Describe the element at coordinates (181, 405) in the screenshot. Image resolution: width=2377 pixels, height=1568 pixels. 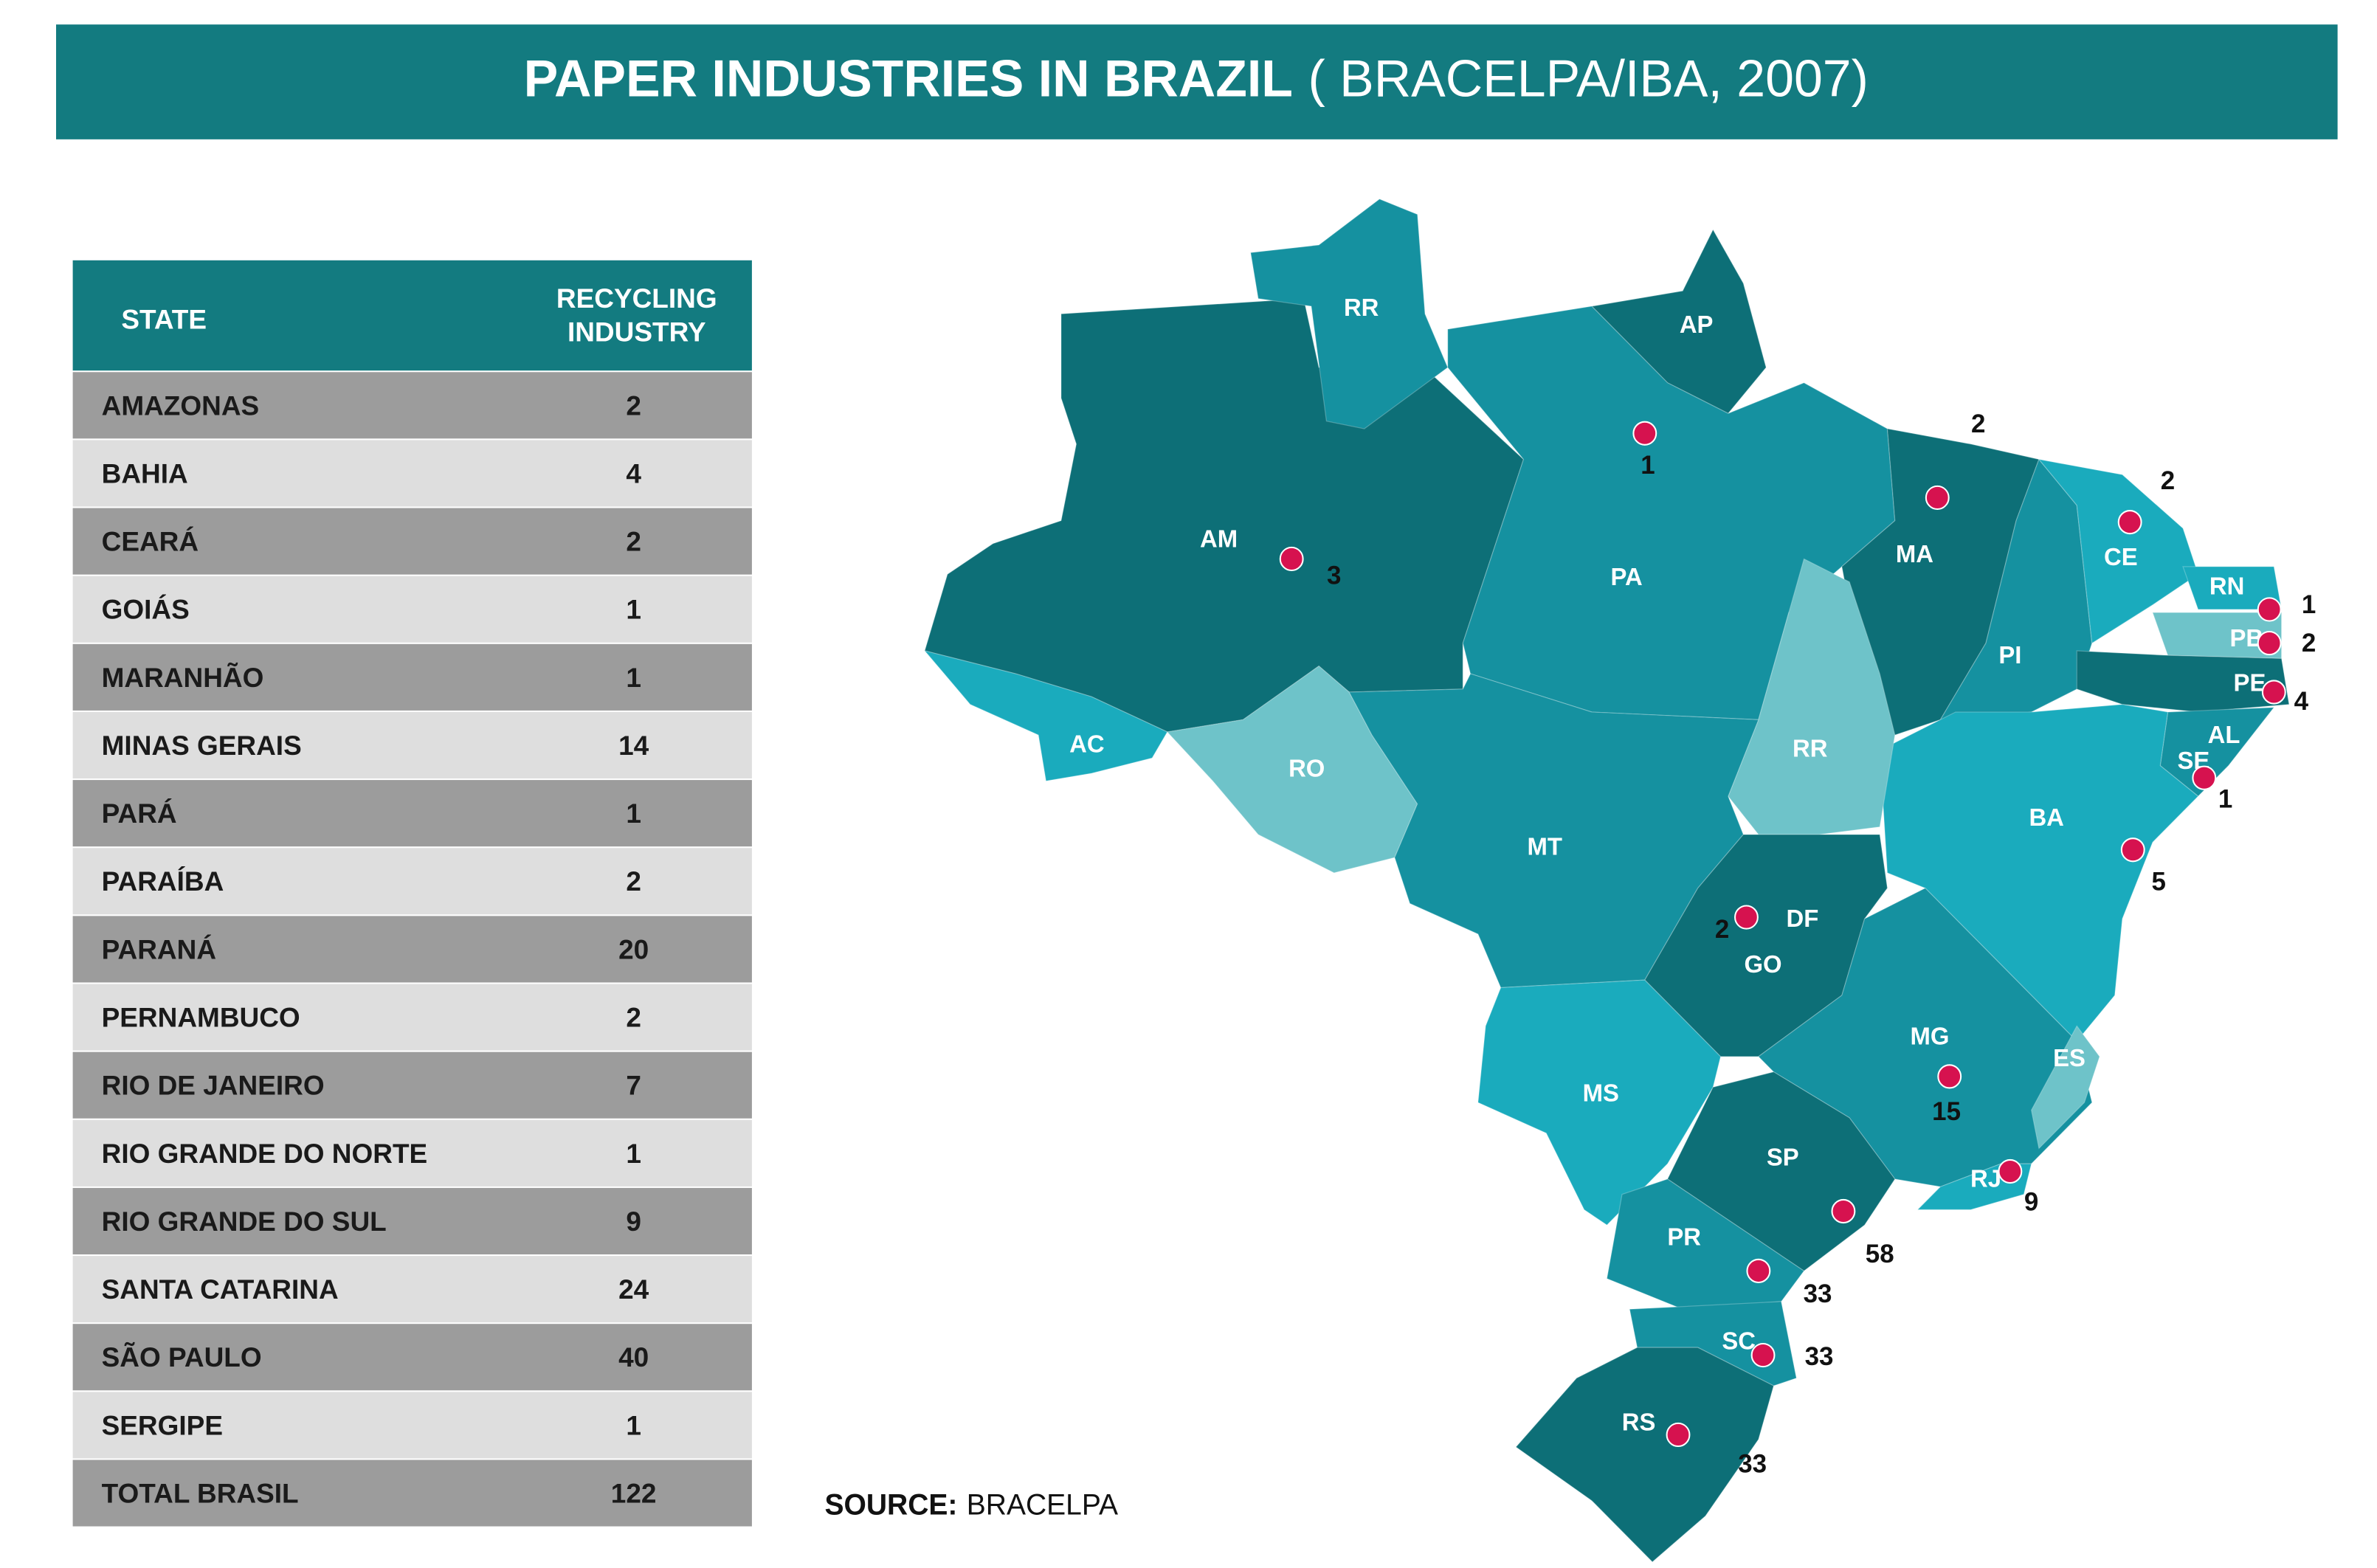
I see `state-name: AMAZONAS` at that location.